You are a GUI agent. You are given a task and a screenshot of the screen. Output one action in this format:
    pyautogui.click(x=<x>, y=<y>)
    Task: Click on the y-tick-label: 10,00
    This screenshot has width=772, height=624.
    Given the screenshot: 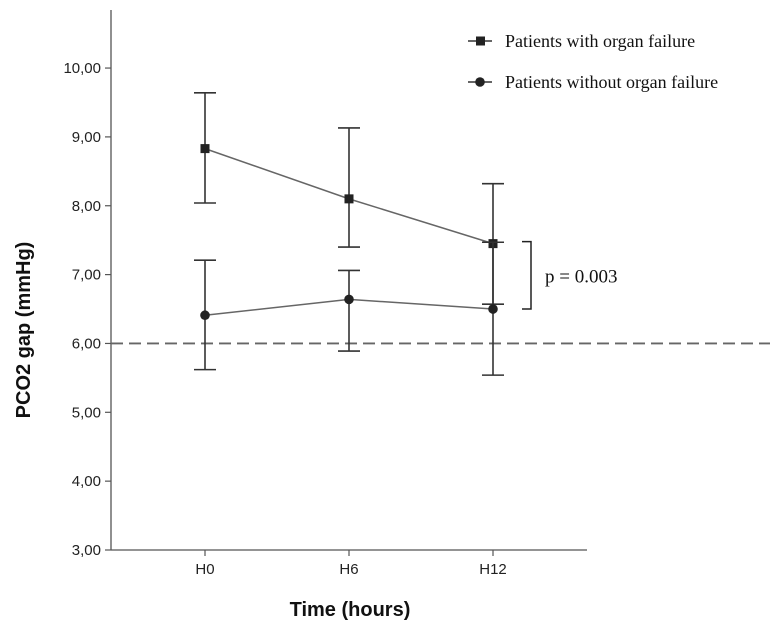 What is the action you would take?
    pyautogui.click(x=82, y=68)
    